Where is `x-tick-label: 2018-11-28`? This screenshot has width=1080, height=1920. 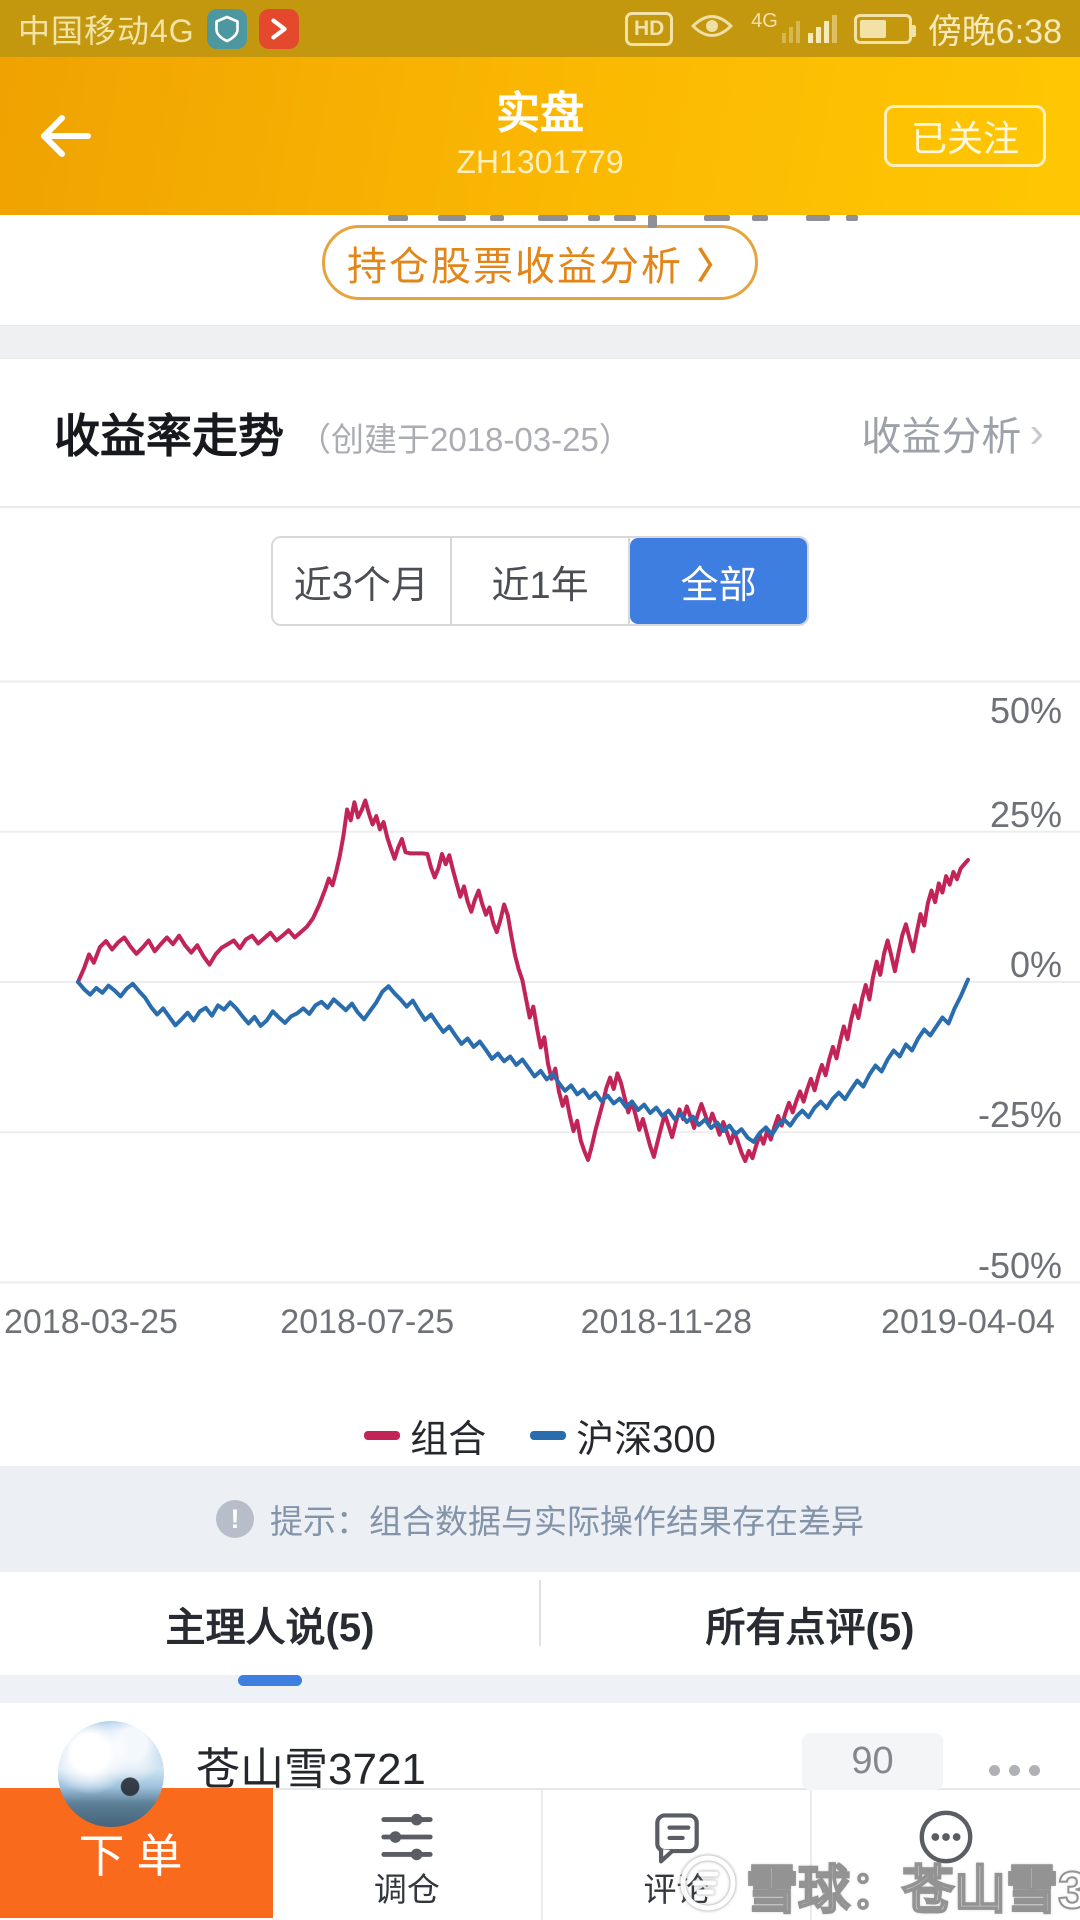
x-tick-label: 2018-11-28 is located at coordinates (666, 1322).